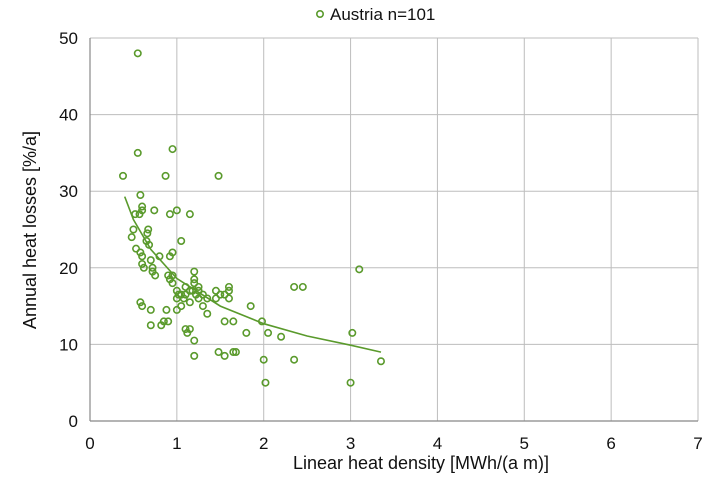 The width and height of the screenshot is (715, 480). What do you see at coordinates (68, 230) in the screenshot?
I see `y-tick-labels: 0 10 20 30 40 50` at bounding box center [68, 230].